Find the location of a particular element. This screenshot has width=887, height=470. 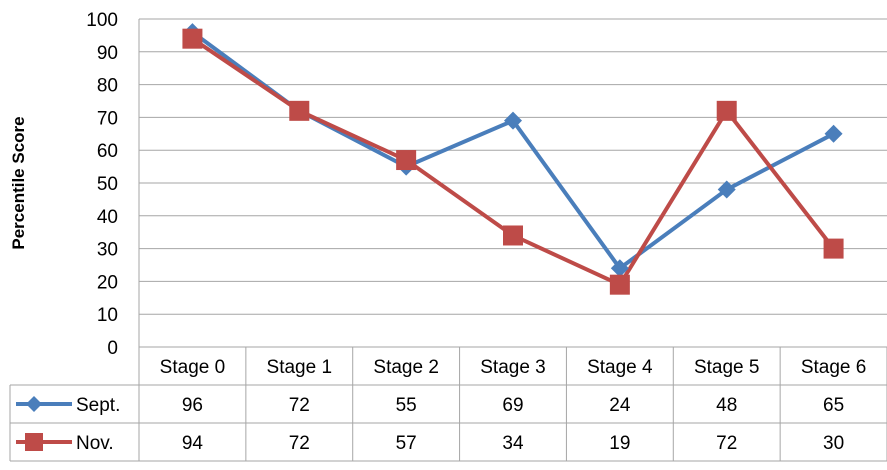

y-tick-label: 30 is located at coordinates (107, 250).